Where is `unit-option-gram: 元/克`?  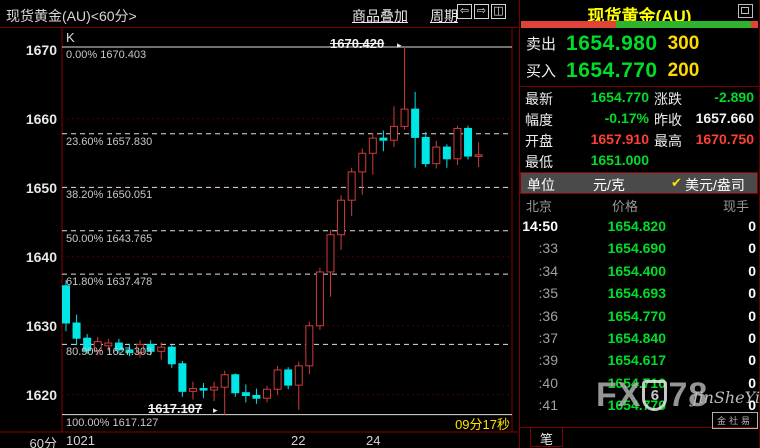 unit-option-gram: 元/克 is located at coordinates (609, 185).